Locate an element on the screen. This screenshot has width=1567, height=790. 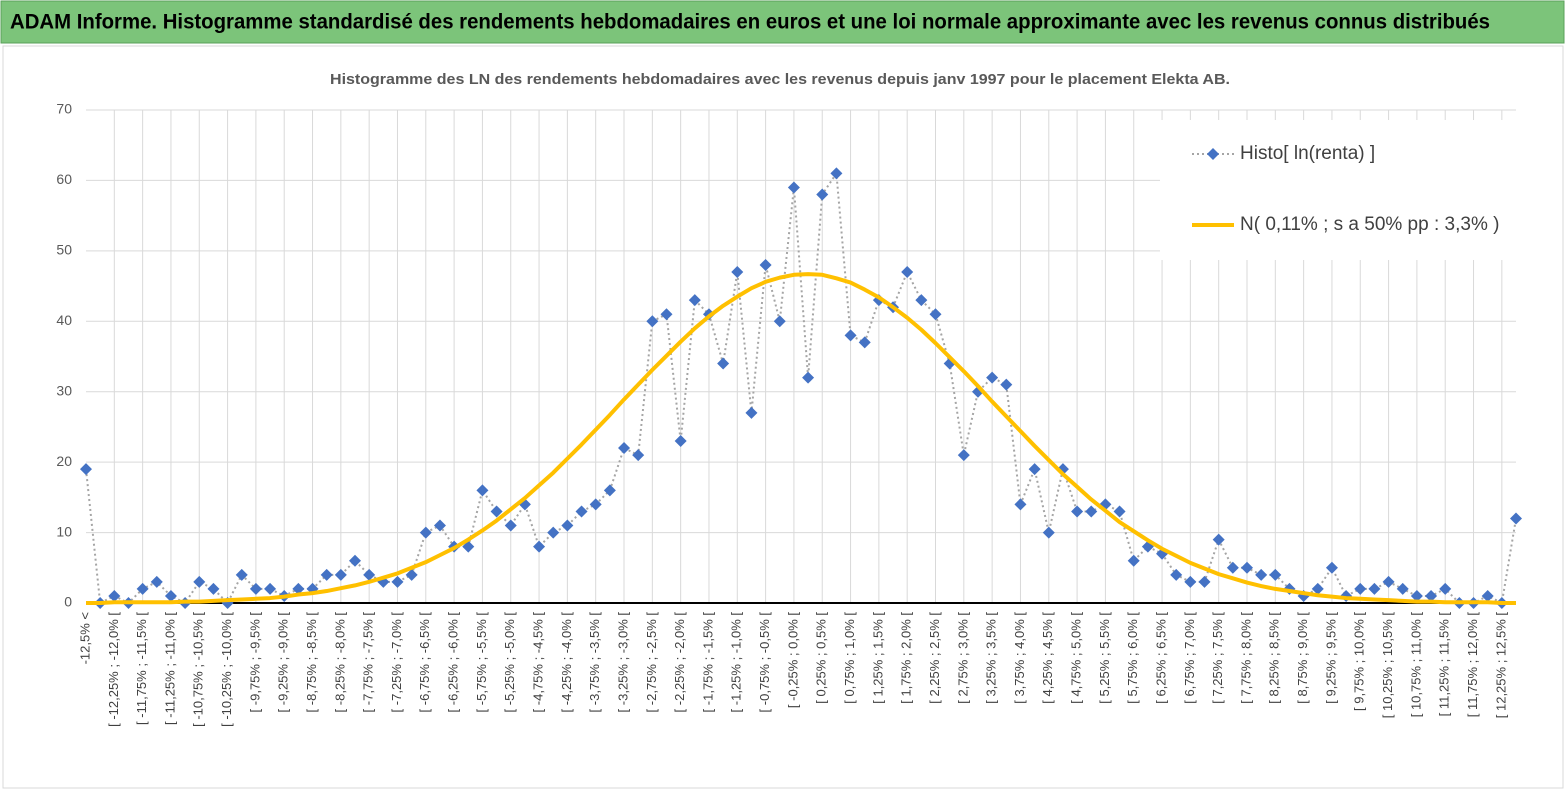
x-tick-label: [ -10,25% ; -10,0% [ is located at coordinates (226, 669).